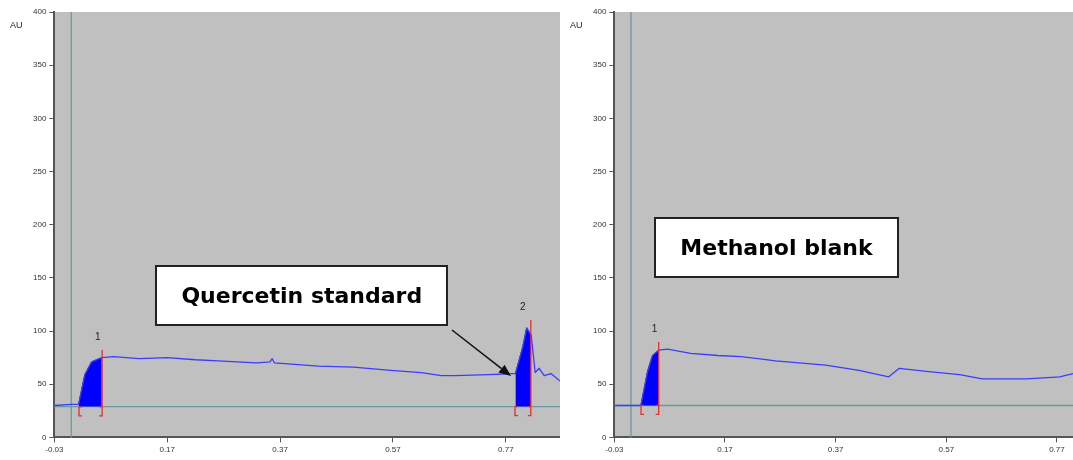 Image resolution: width=1073 pixels, height=460 pixels. Describe the element at coordinates (522, 306) in the screenshot. I see `series-label: 2` at that location.